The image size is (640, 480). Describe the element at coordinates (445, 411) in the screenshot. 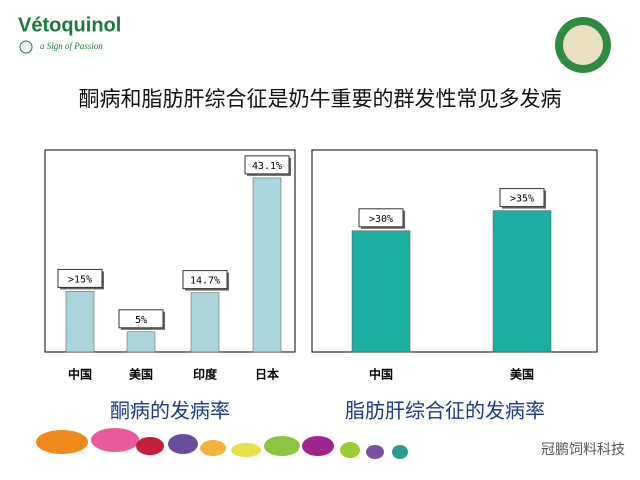

I see `chart-caption: 脂肪肝综合征的发病率` at that location.